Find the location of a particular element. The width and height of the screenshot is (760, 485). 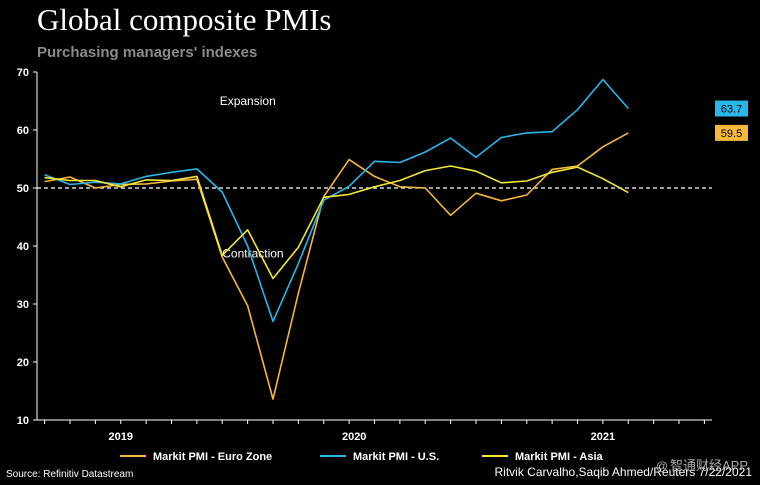

y-tick-label: 20 is located at coordinates (23, 363).